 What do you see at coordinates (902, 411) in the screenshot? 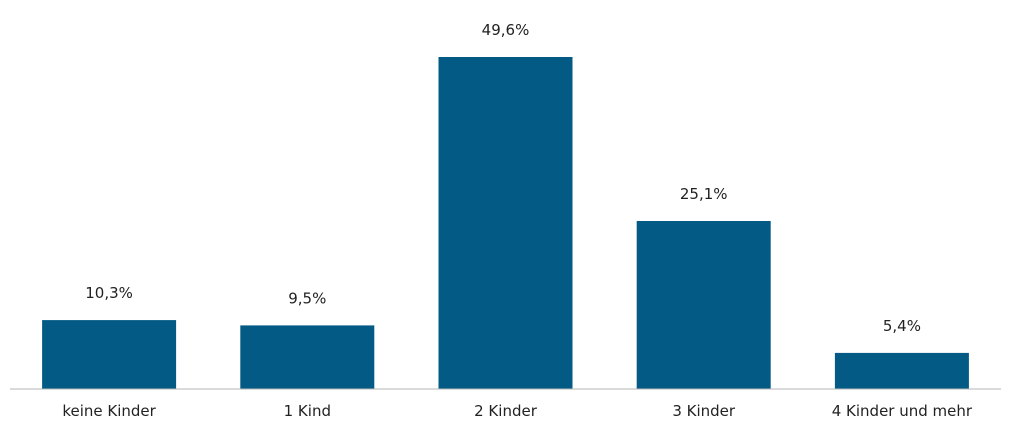
I see `category-label-5: 4 Kinder und mehr` at bounding box center [902, 411].